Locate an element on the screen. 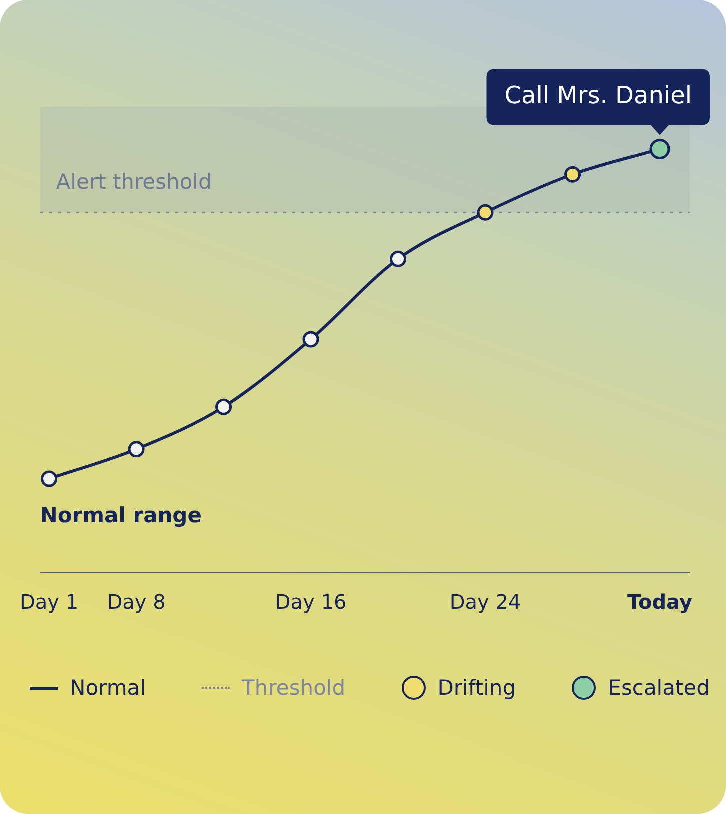 This screenshot has height=814, width=726. x-tick-label: Day 8 is located at coordinates (136, 602).